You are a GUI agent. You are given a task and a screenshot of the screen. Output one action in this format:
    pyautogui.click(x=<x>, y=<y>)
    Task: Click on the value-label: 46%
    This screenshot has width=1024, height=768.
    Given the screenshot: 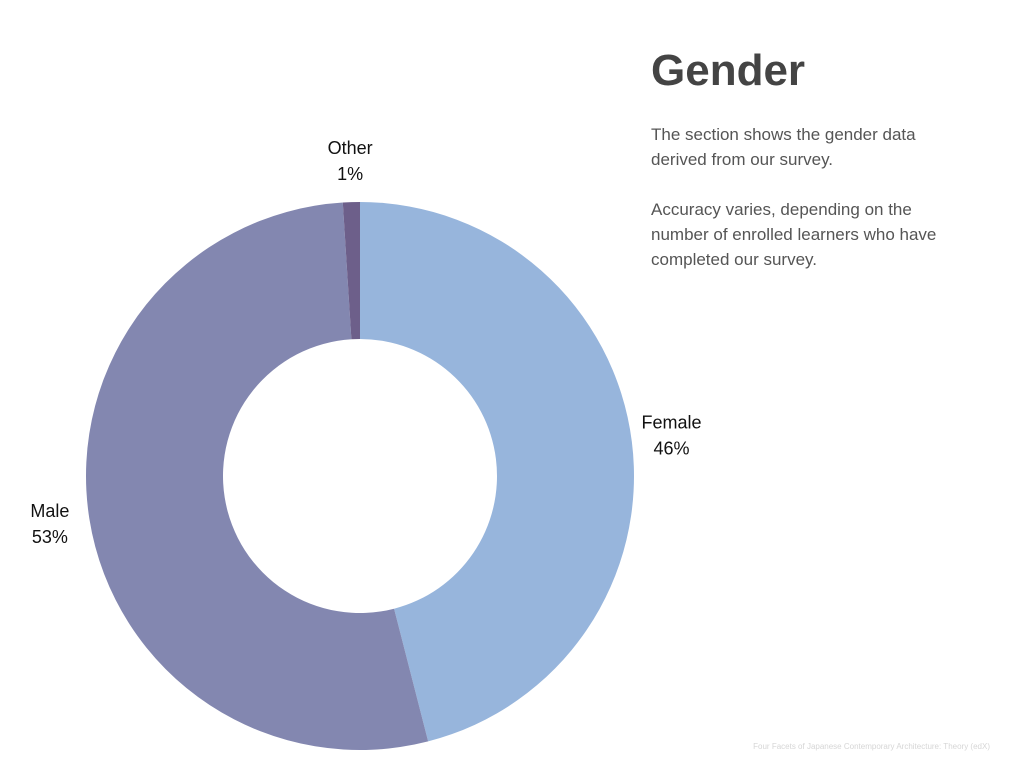 What is the action you would take?
    pyautogui.click(x=672, y=448)
    